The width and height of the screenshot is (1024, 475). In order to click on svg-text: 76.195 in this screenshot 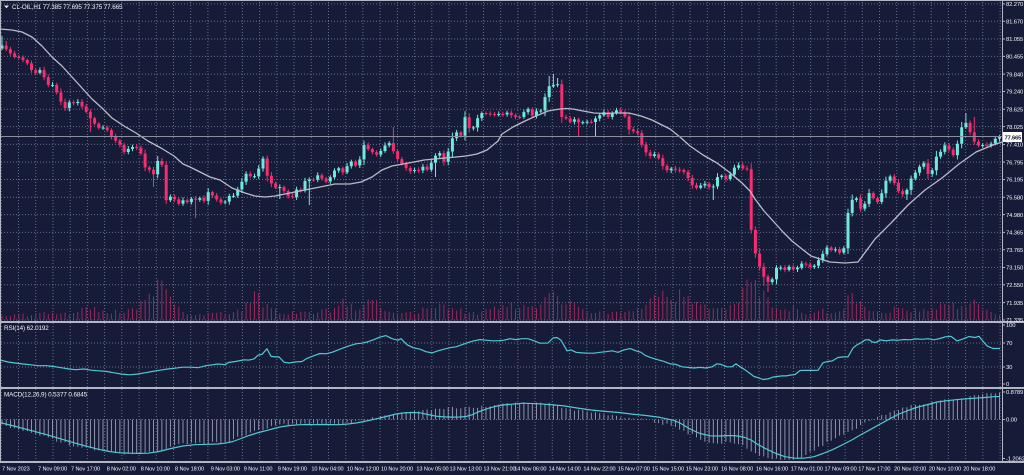, I will do `click(1015, 181)`.